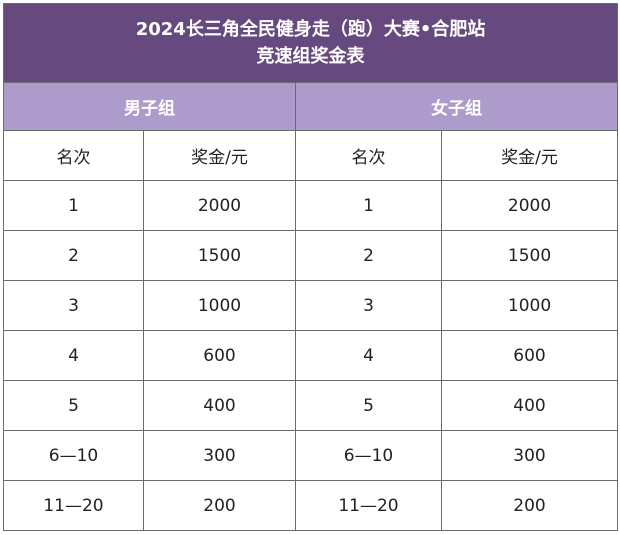 The width and height of the screenshot is (620, 535). What do you see at coordinates (219, 255) in the screenshot?
I see `men-prize-cell: 1500` at bounding box center [219, 255].